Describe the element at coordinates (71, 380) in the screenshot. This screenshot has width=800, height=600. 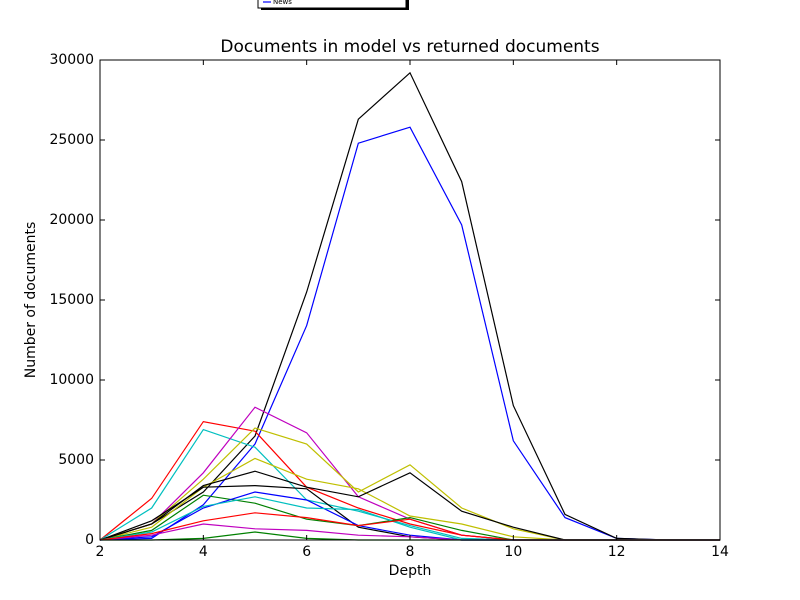
I see `y-tick-label: 10000` at that location.